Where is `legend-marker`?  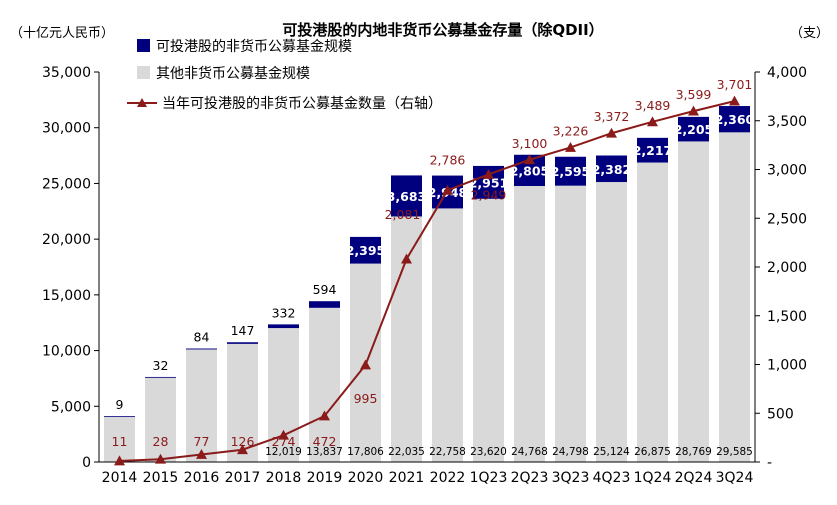 legend-marker is located at coordinates (142, 102).